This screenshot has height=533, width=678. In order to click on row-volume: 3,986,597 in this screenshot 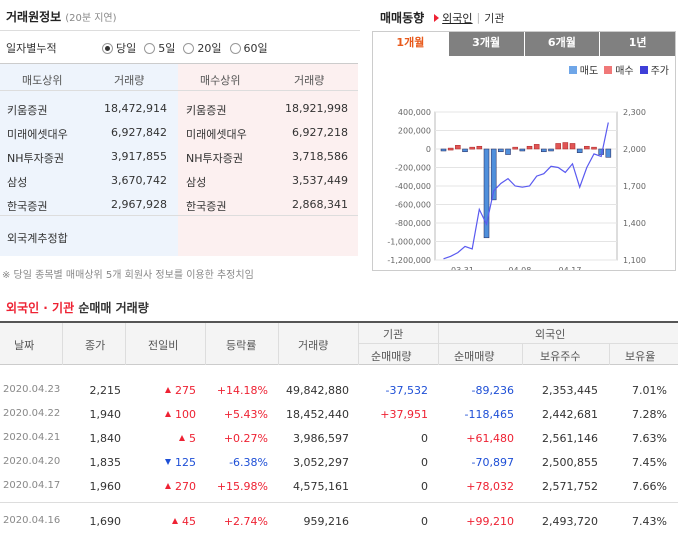, I will do `click(321, 438)`.